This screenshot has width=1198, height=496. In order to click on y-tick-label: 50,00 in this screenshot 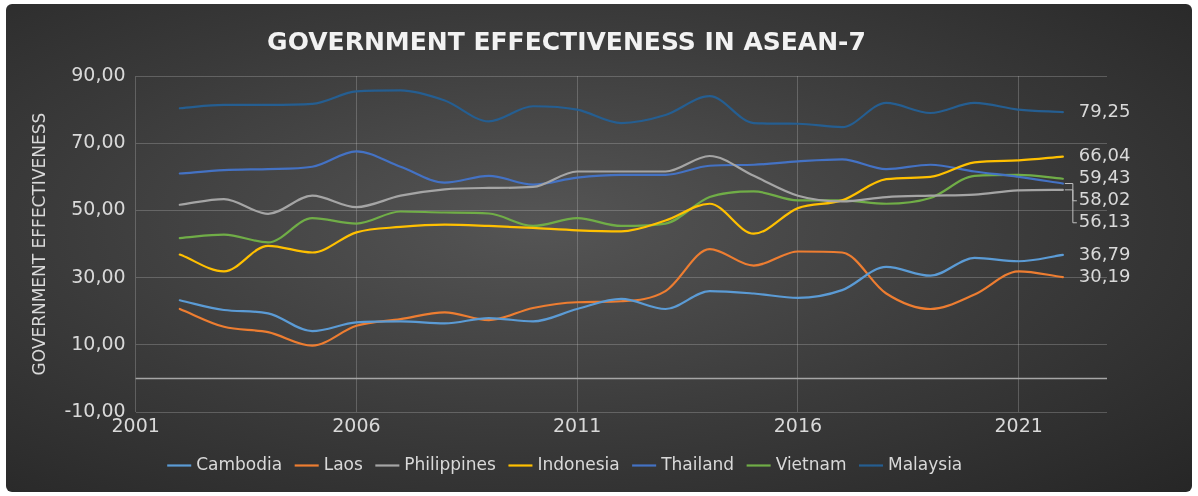, I will do `click(98, 208)`.